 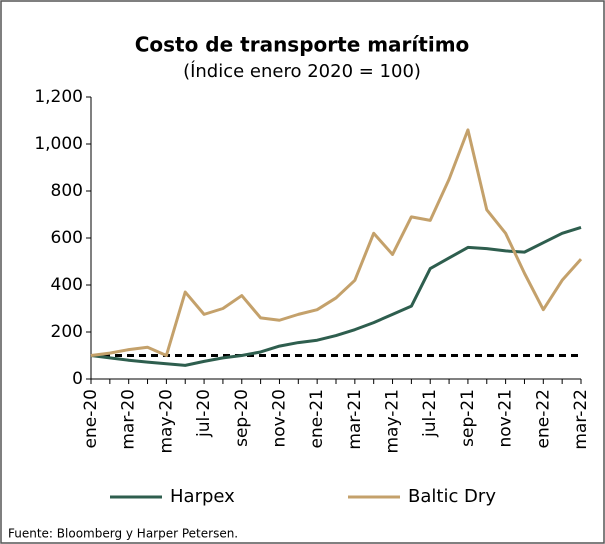 What do you see at coordinates (202, 496) in the screenshot?
I see `legend-label: Harpex` at bounding box center [202, 496].